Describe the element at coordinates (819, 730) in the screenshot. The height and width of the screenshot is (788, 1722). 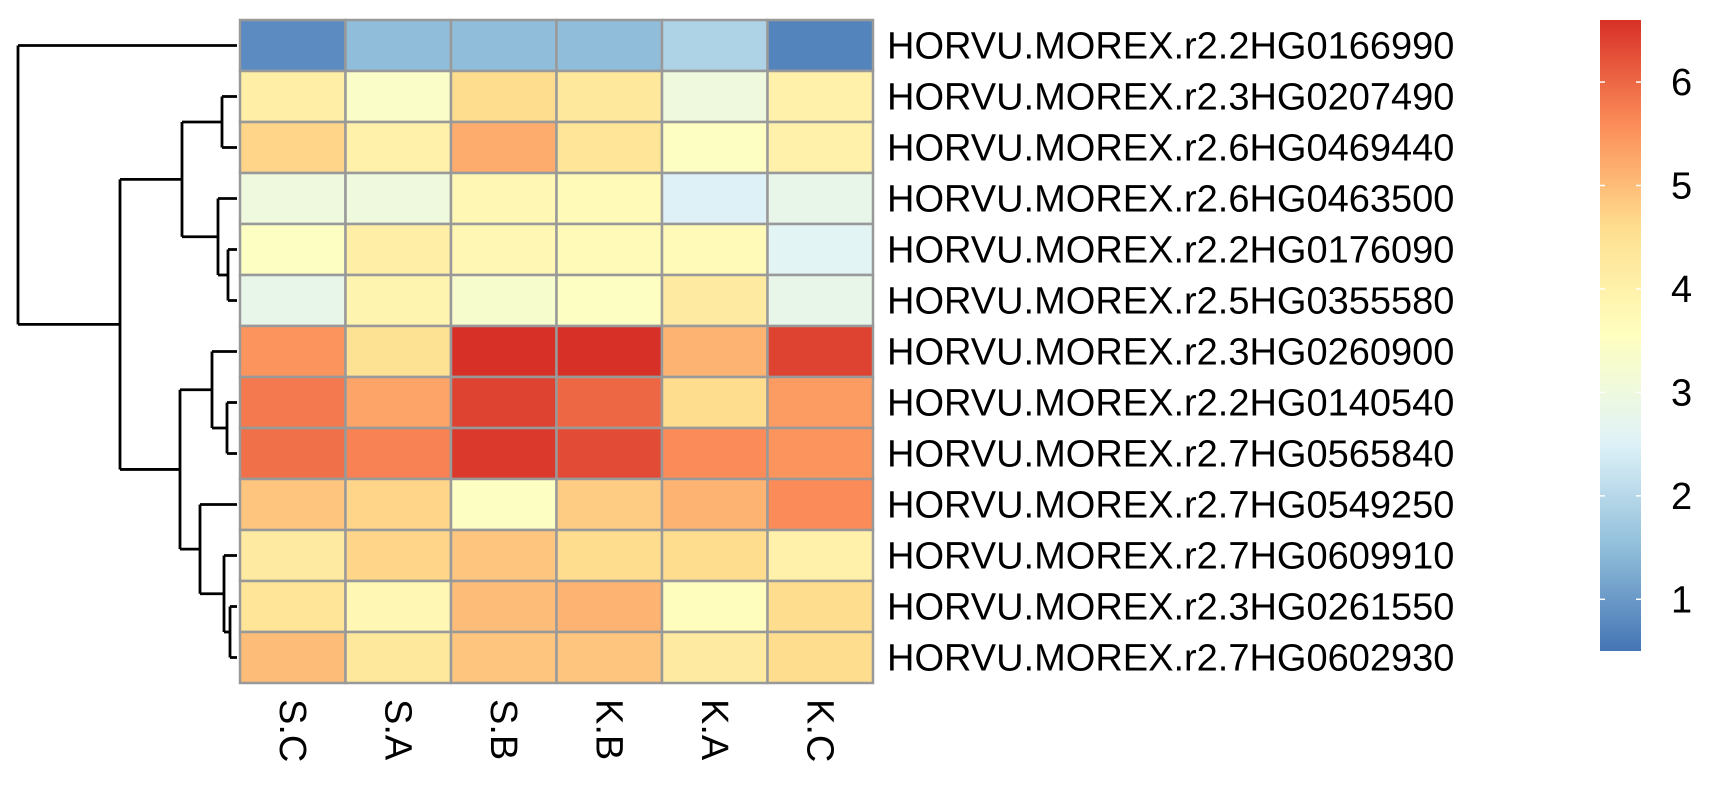
I see `column-label: K.C` at that location.